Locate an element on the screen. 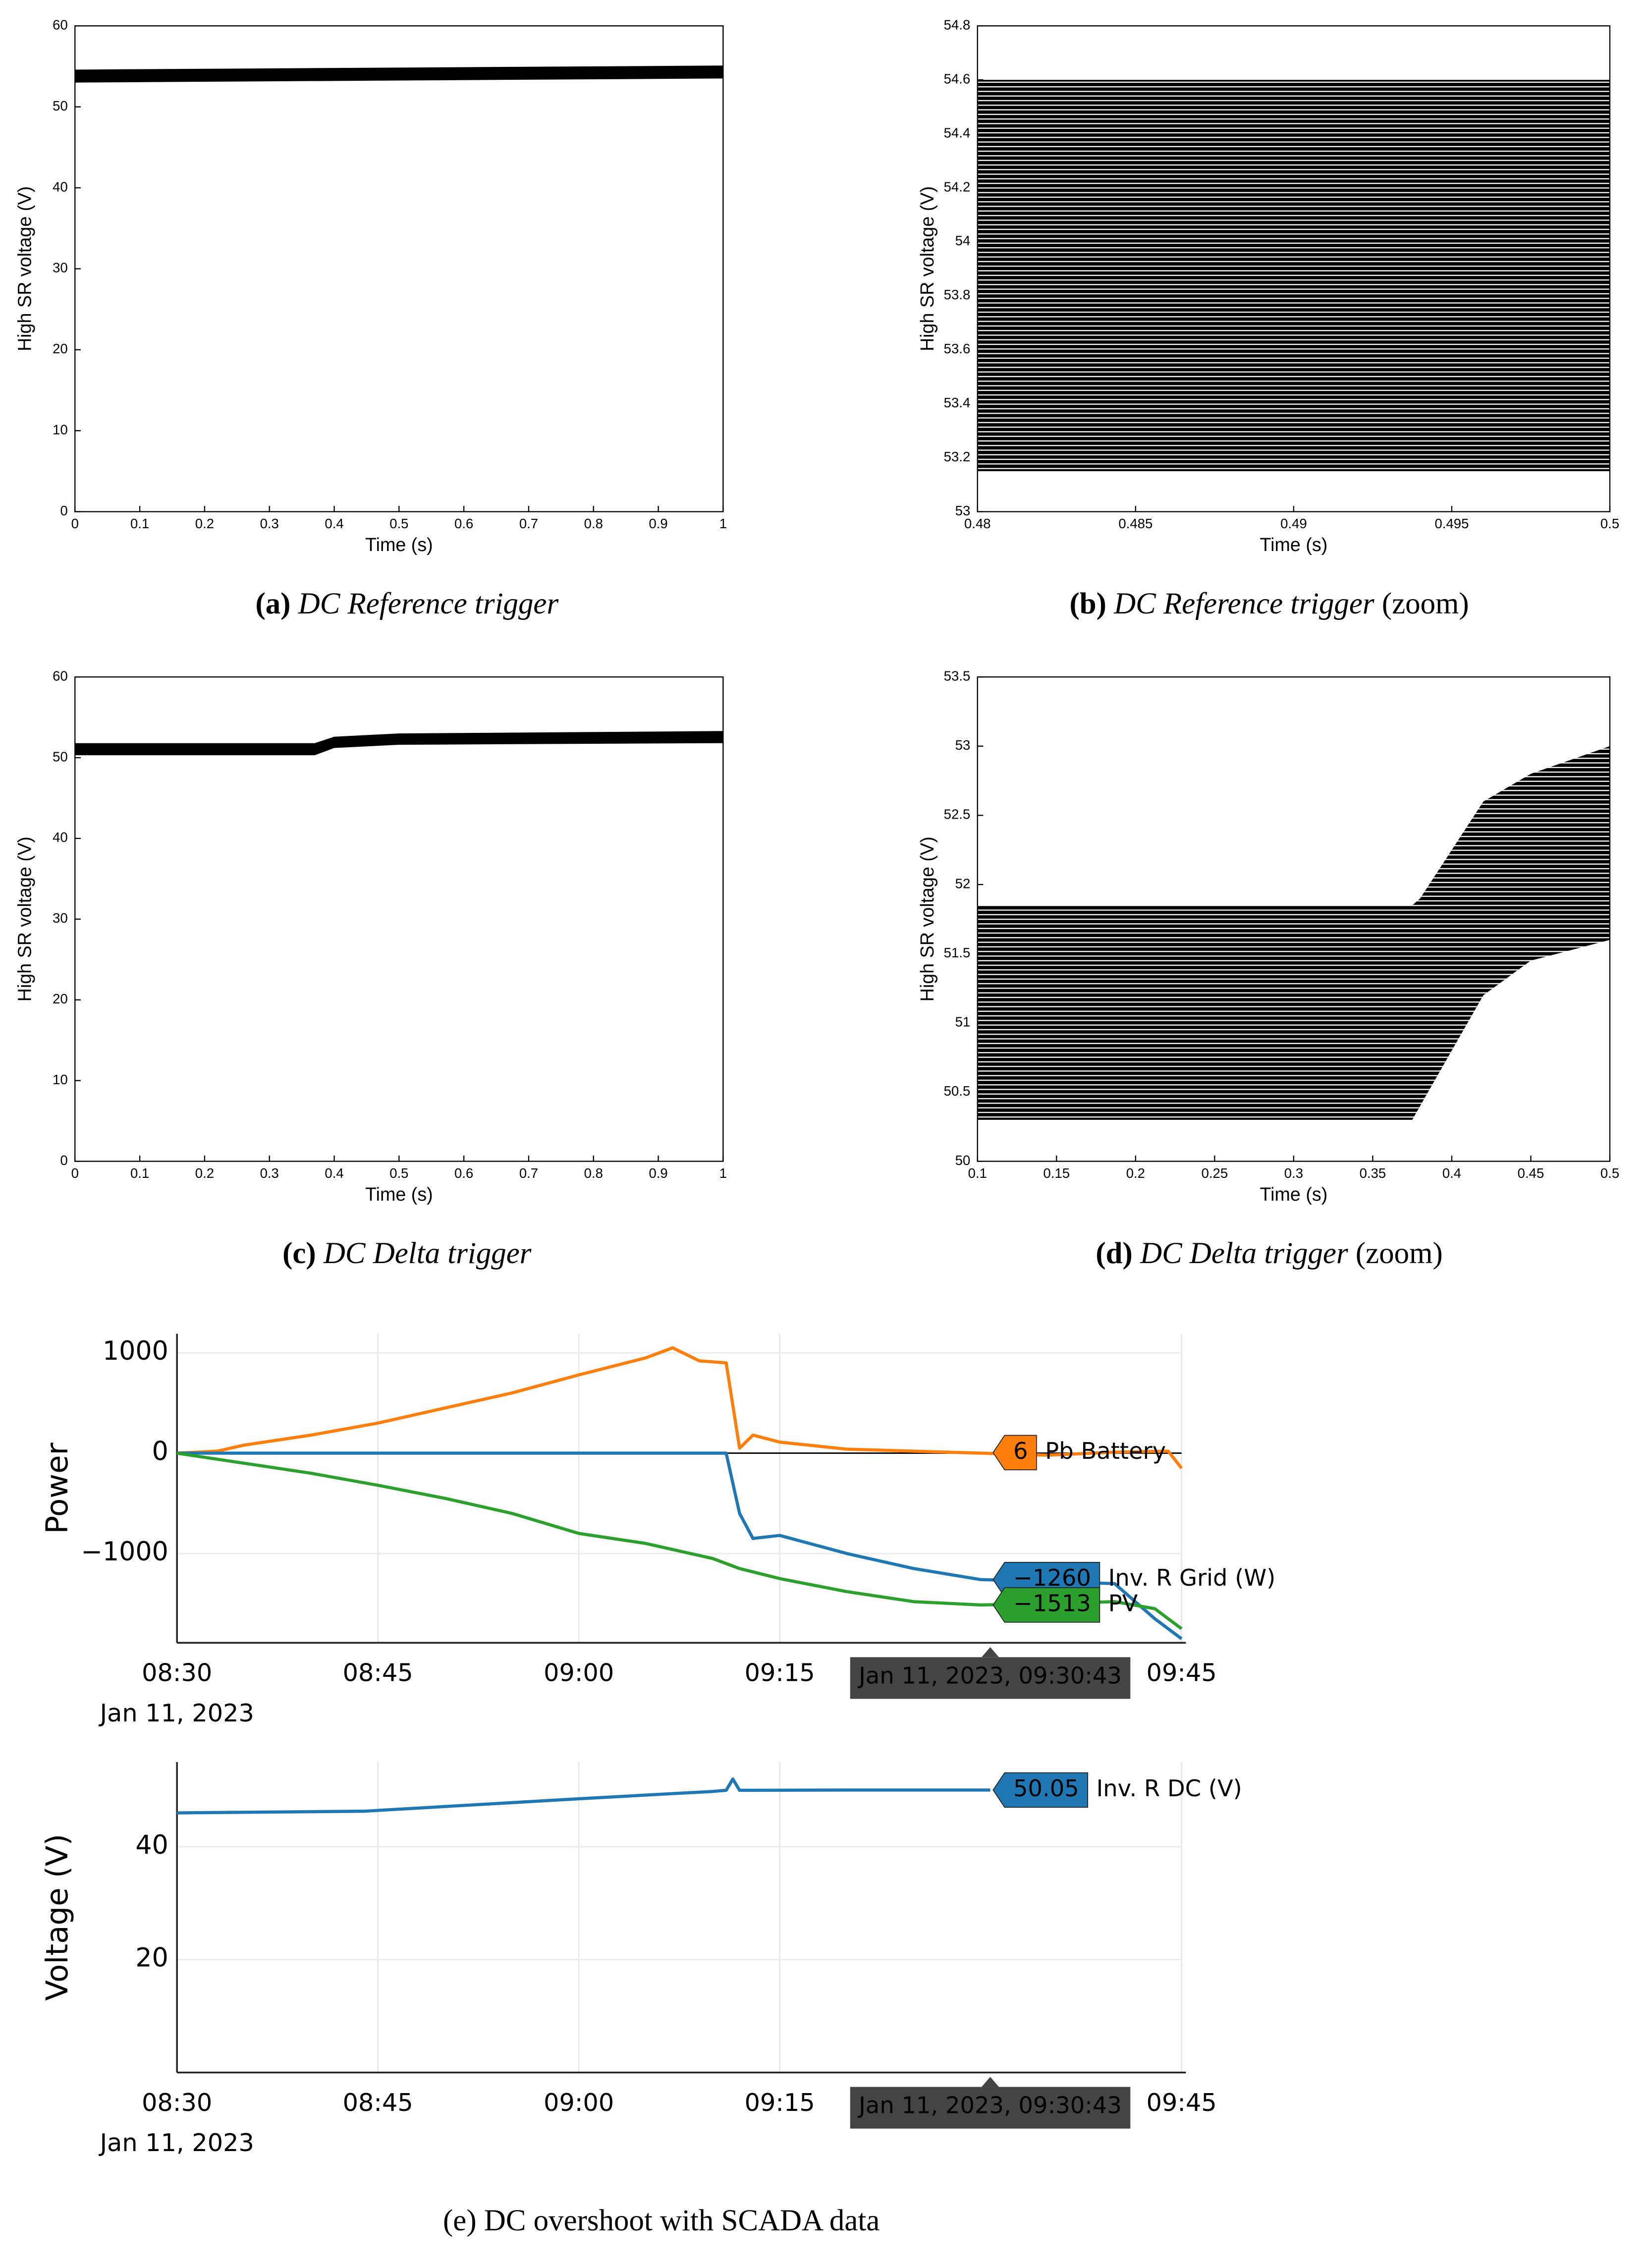  legend-label: Inv. R DC (V) is located at coordinates (1169, 1788).